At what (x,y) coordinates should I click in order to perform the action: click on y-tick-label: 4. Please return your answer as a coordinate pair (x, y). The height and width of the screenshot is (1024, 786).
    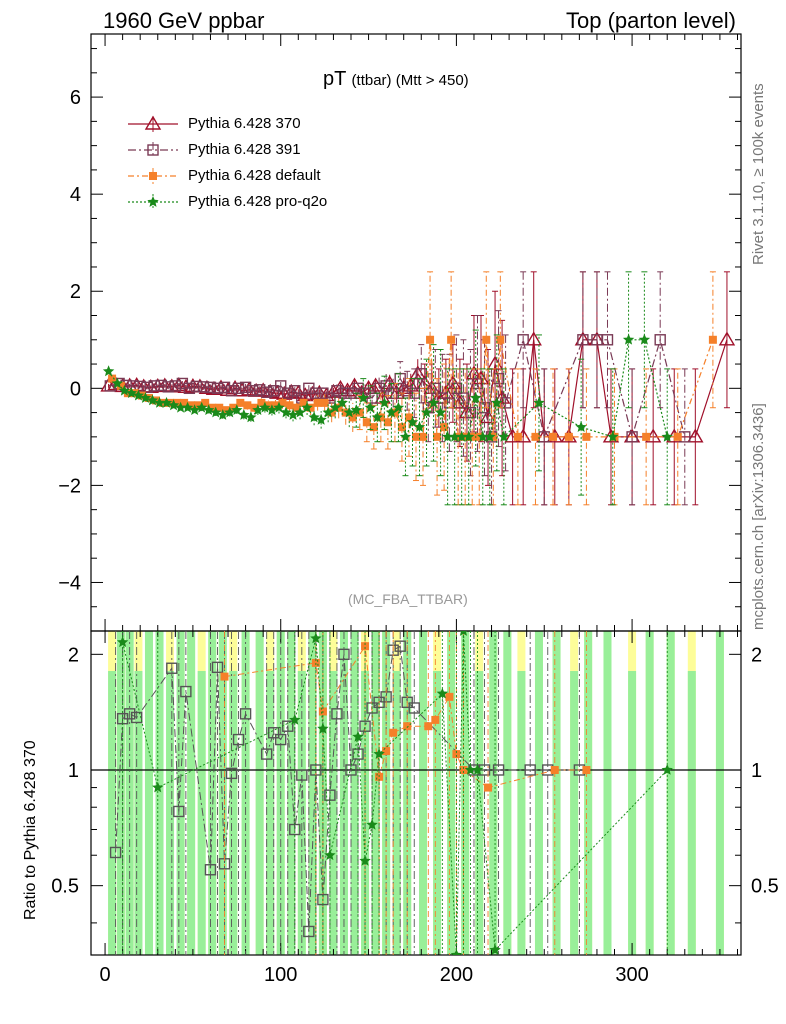
    Looking at the image, I should click on (75, 195).